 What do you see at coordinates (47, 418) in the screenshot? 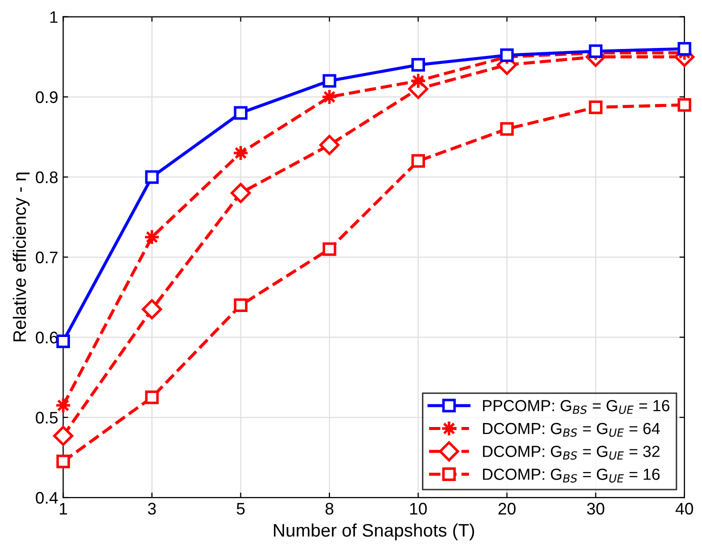
I see `y-tick-label: 0.5` at bounding box center [47, 418].